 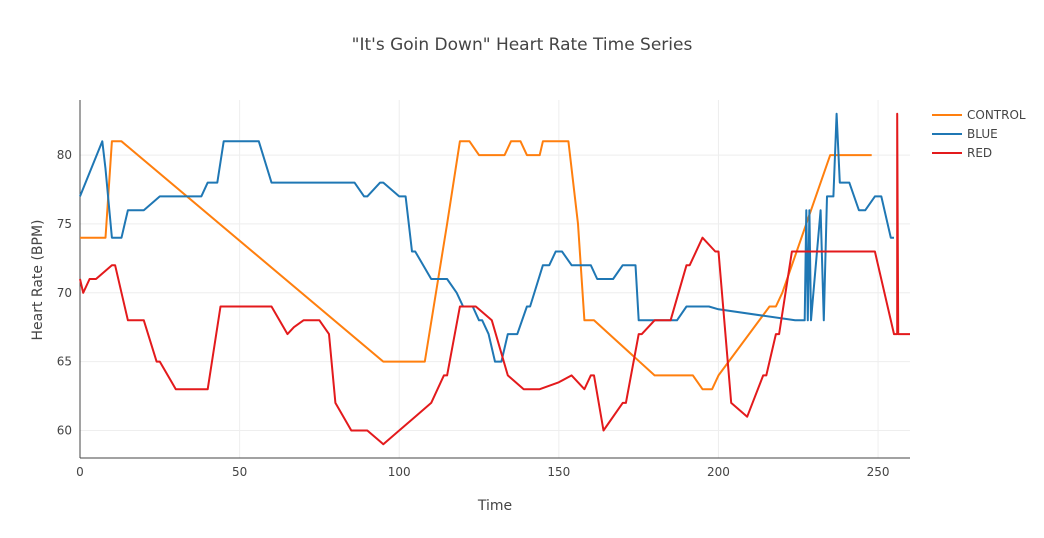 I want to click on y-tick-label: 60, so click(x=64, y=430).